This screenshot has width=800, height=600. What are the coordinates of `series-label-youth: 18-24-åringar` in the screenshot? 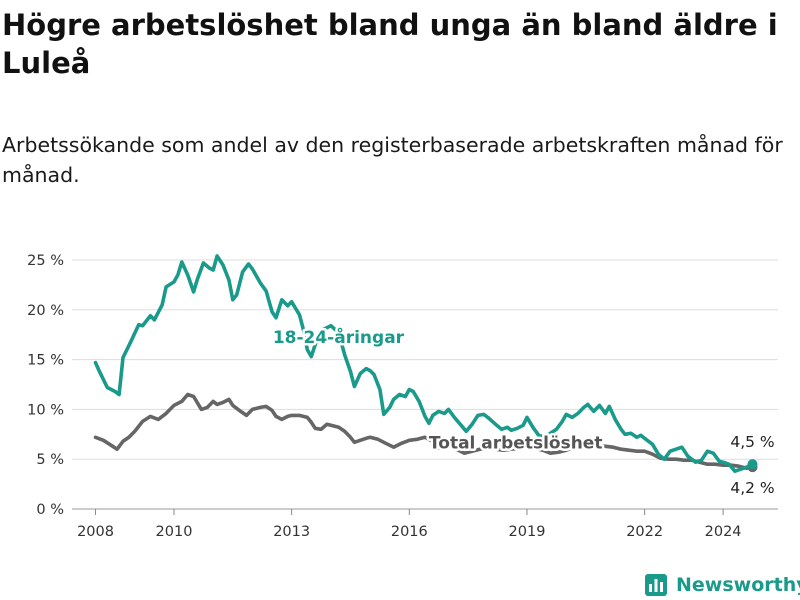 It's located at (339, 337).